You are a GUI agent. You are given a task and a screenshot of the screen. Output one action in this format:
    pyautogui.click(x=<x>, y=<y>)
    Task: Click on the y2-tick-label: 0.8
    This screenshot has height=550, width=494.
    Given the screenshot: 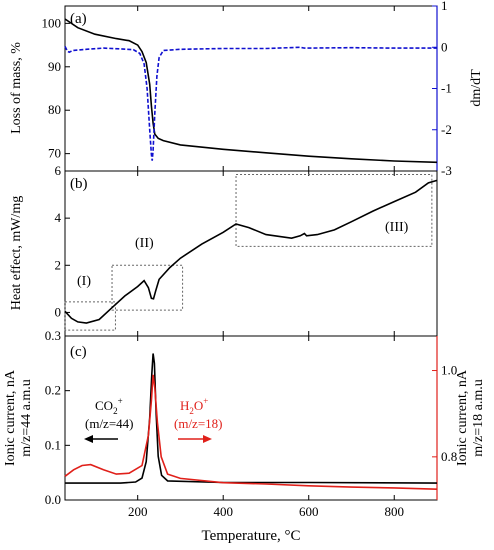 What is the action you would take?
    pyautogui.click(x=449, y=456)
    